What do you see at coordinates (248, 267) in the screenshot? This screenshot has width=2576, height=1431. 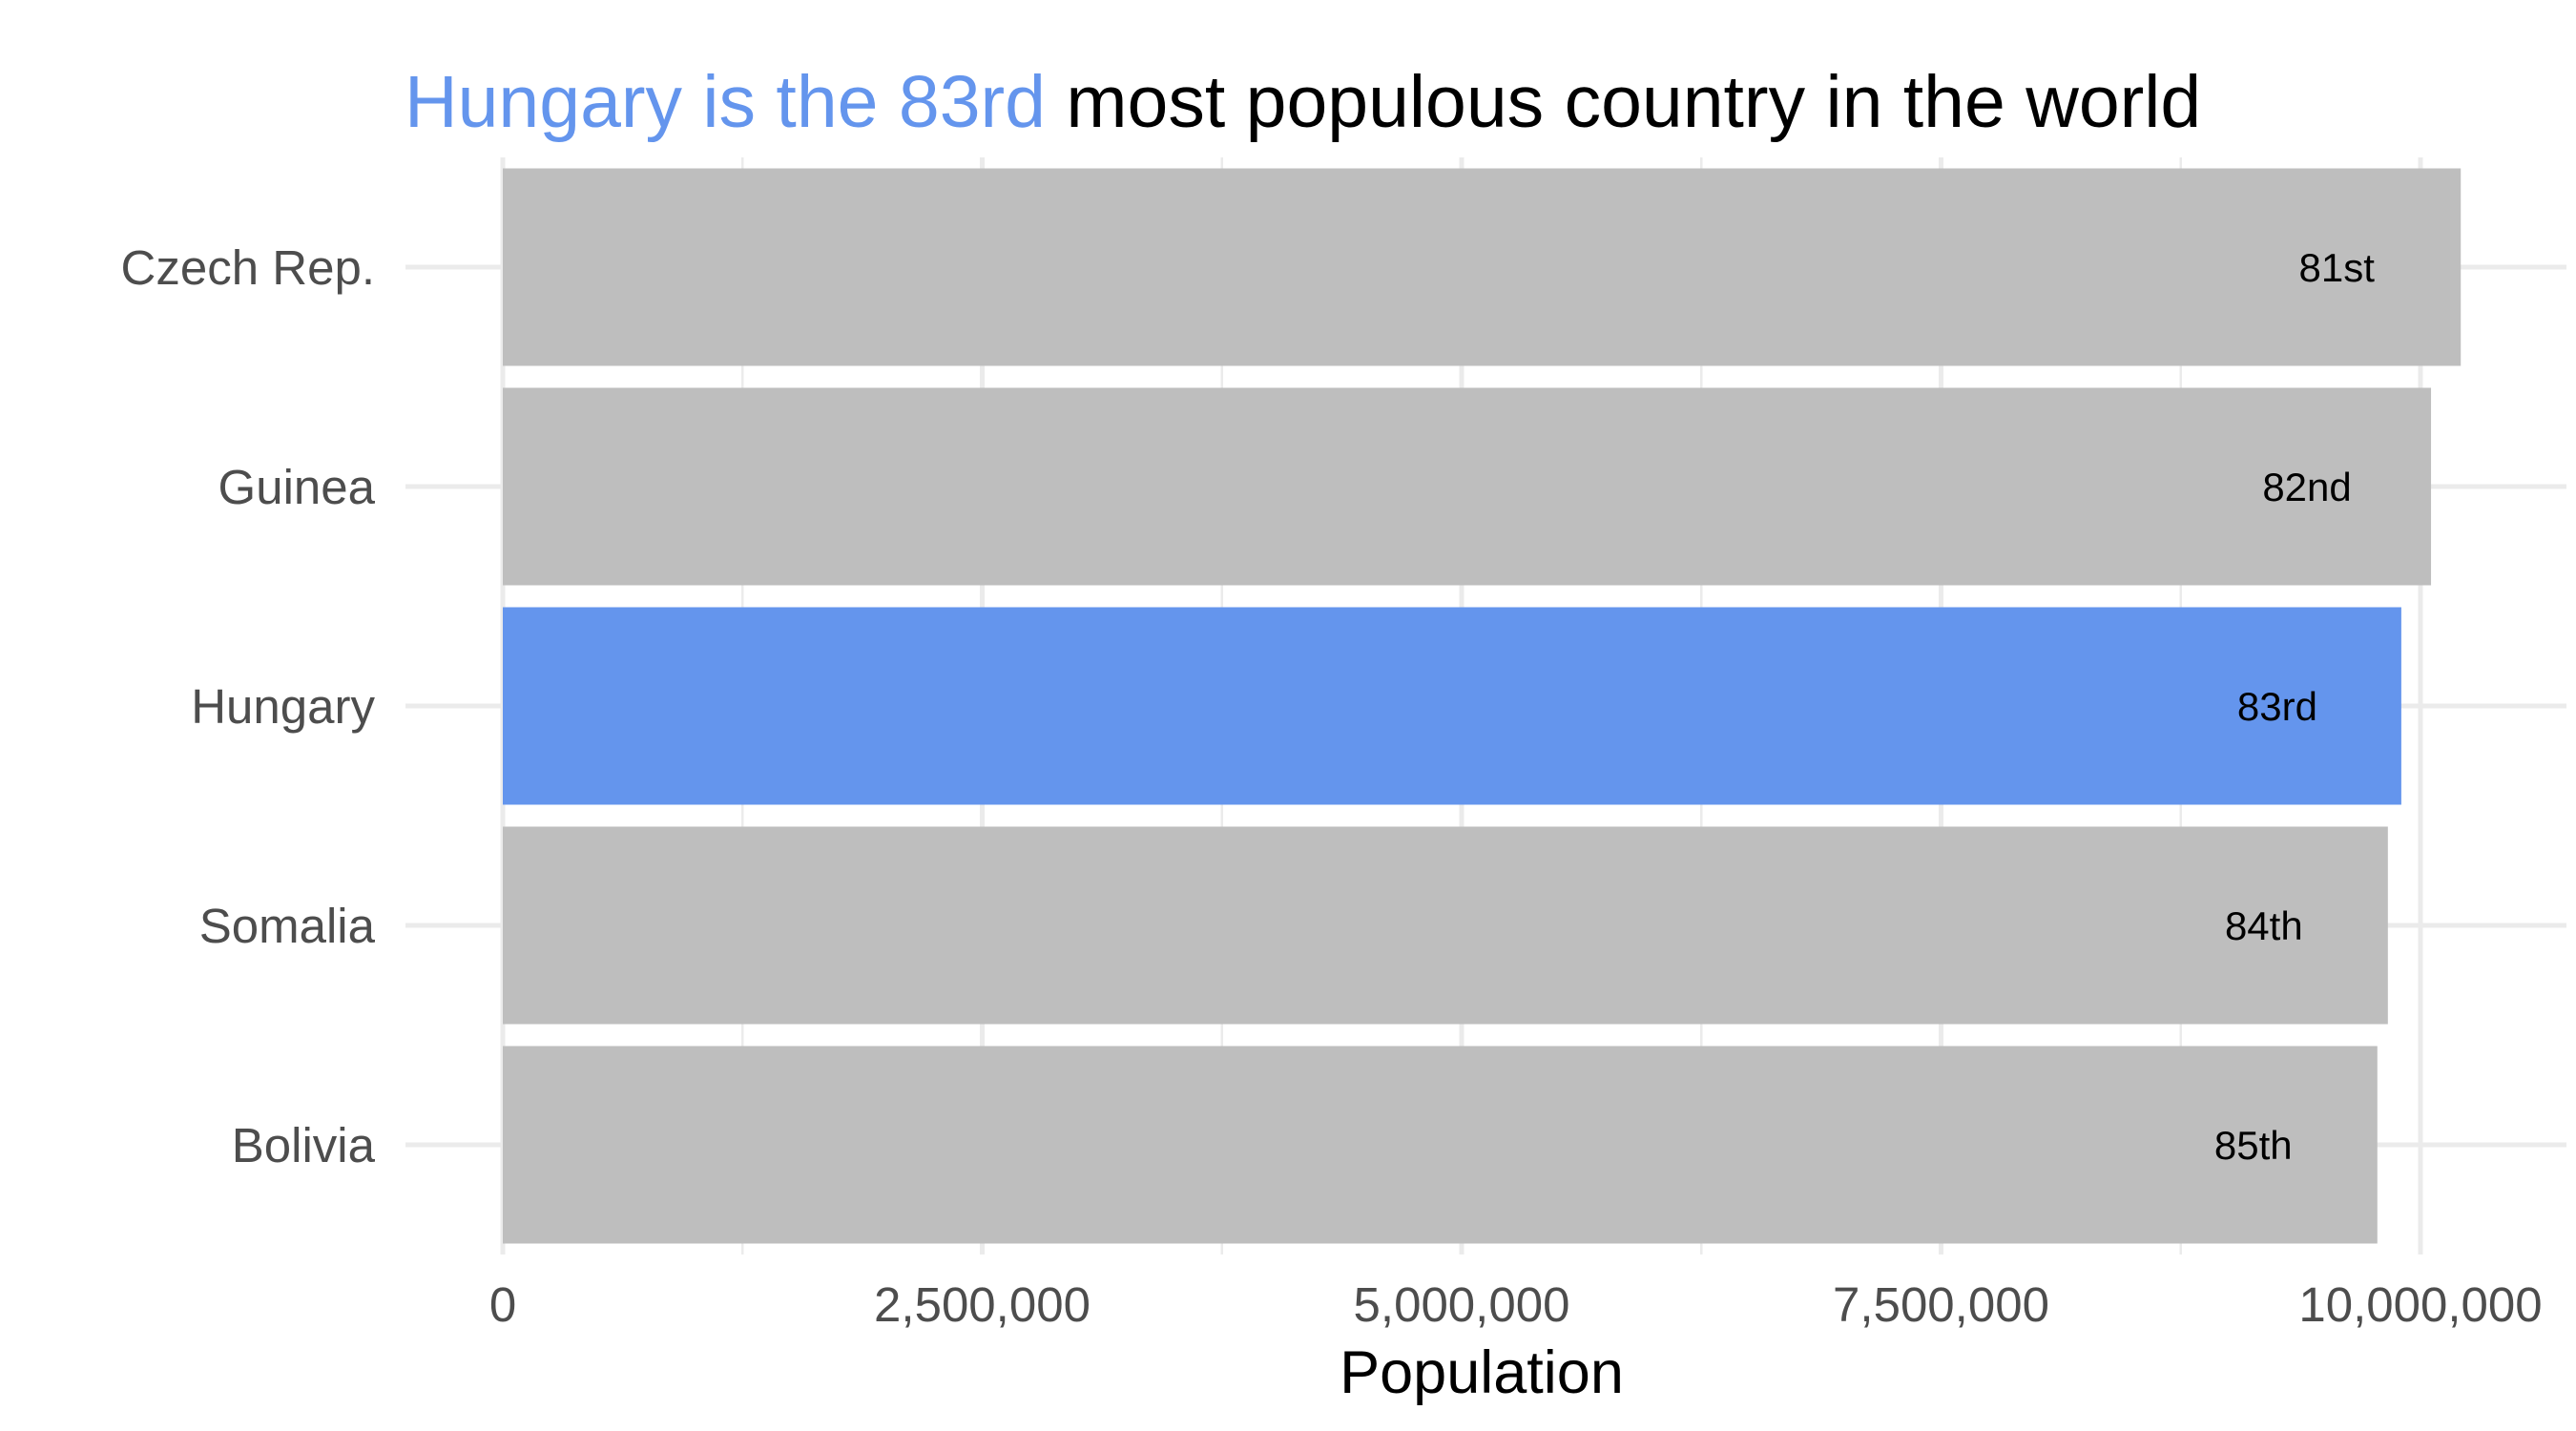 I see `y-tick-label: Czech Rep.` at bounding box center [248, 267].